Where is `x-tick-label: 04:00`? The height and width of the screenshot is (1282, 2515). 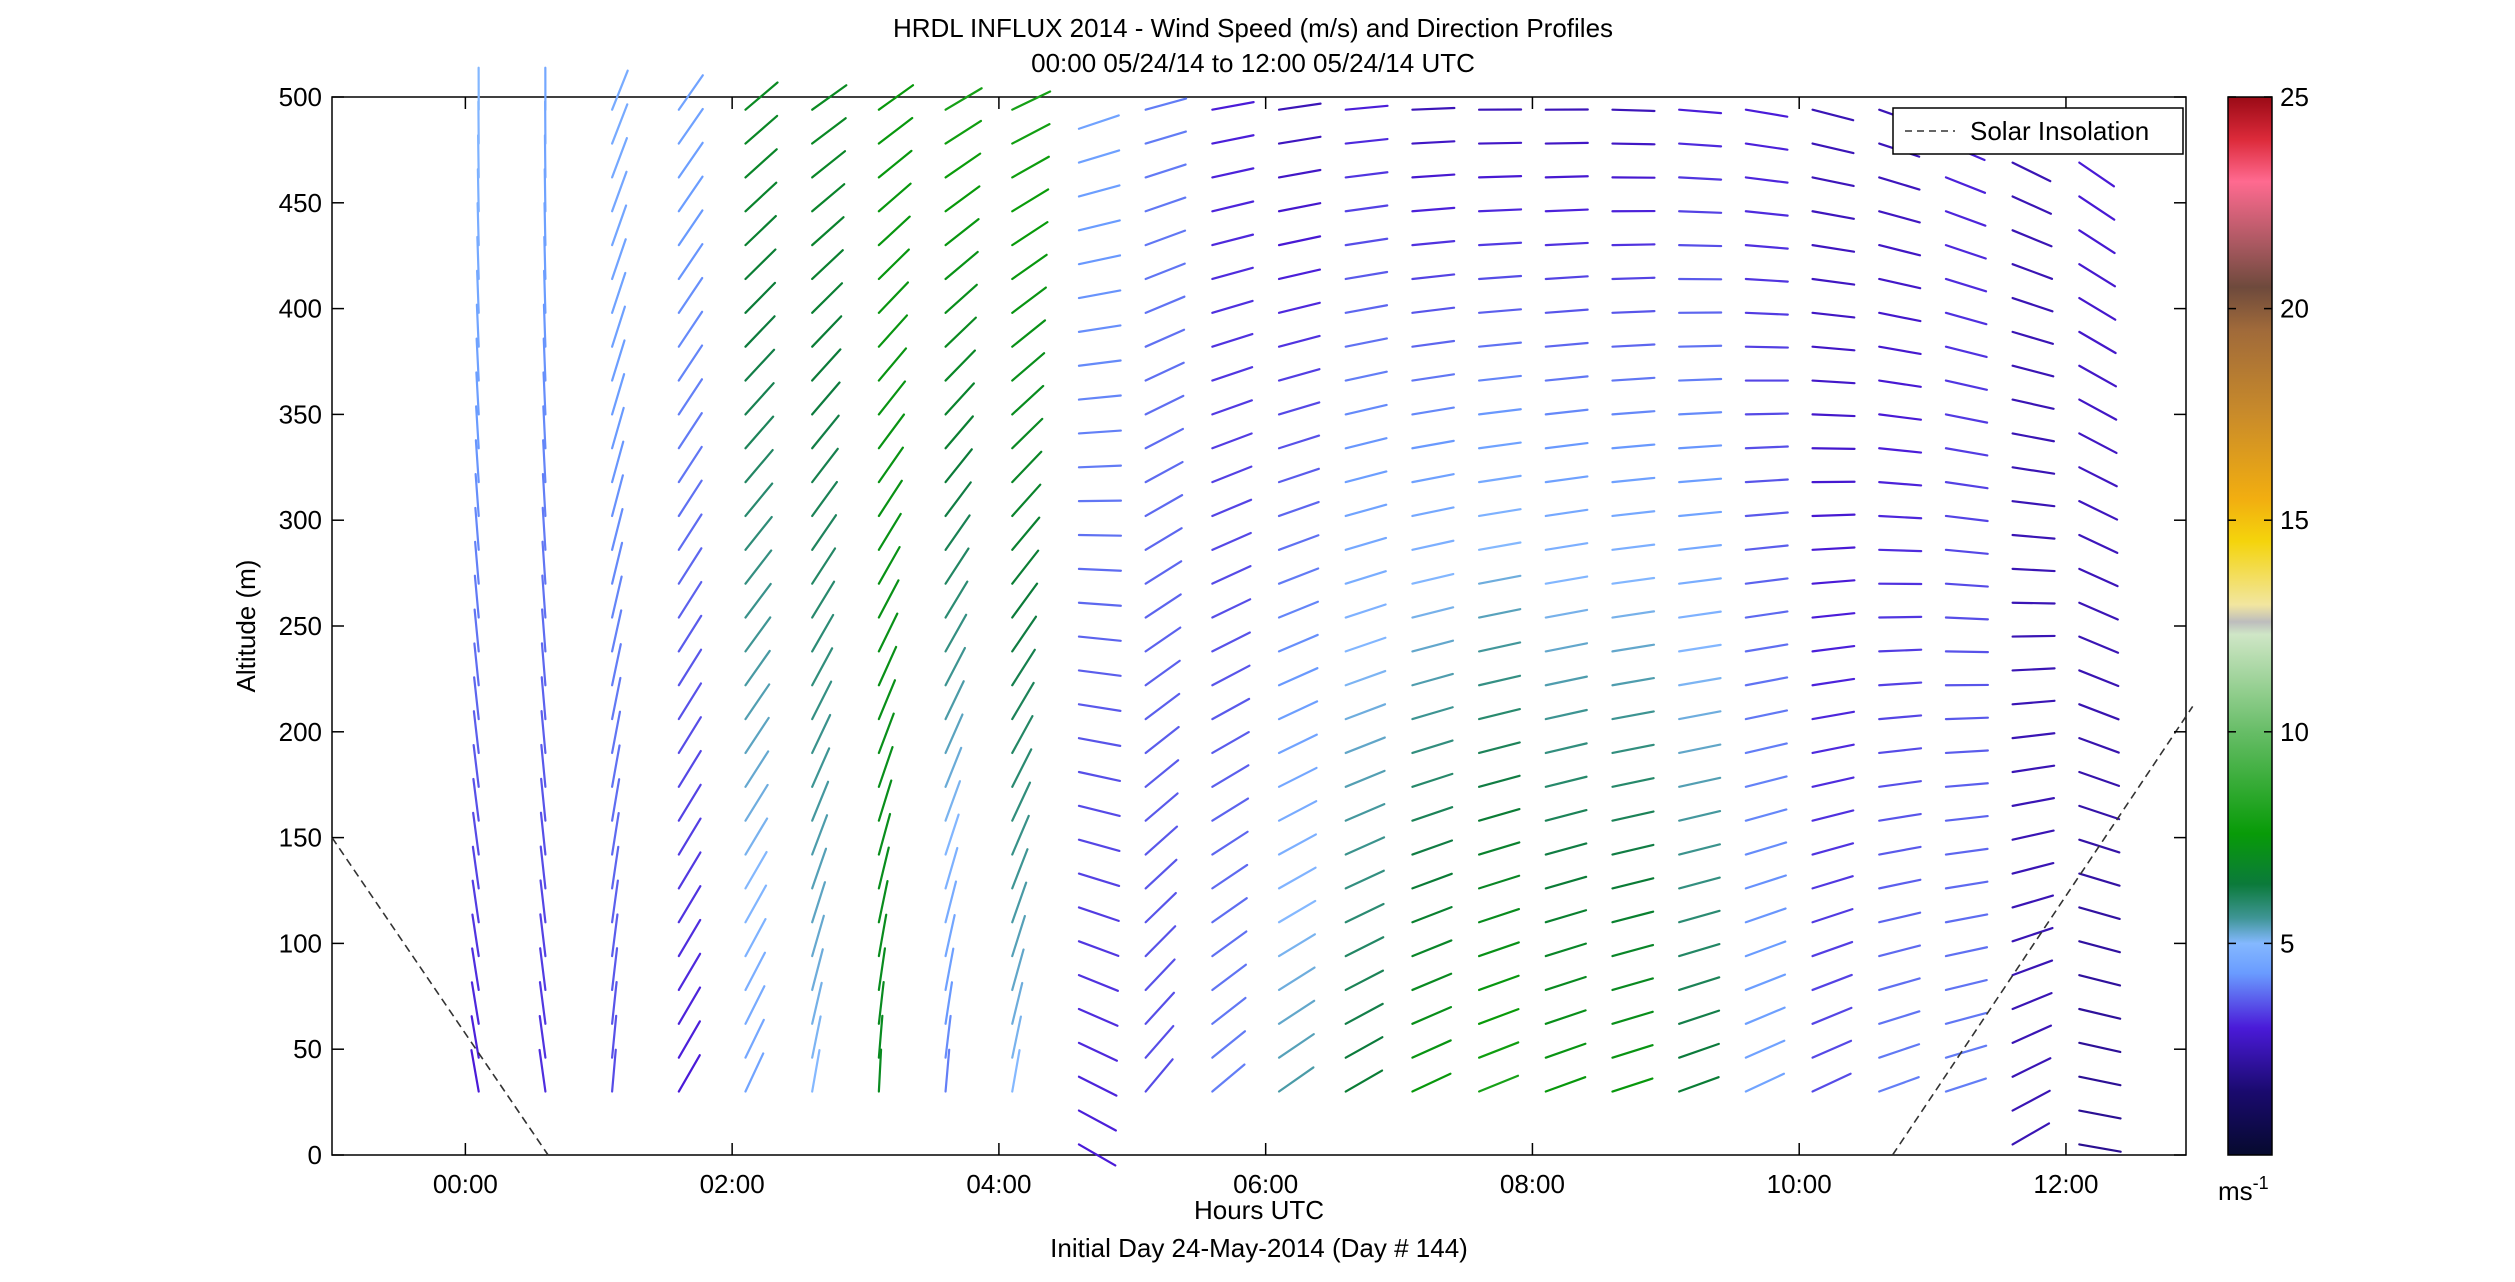
x-tick-label: 04:00 is located at coordinates (998, 1184).